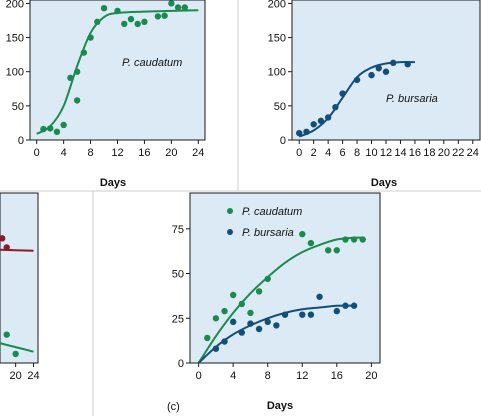 The width and height of the screenshot is (481, 416). Describe the element at coordinates (233, 376) in the screenshot. I see `panel-c-xtick-label: 4` at that location.